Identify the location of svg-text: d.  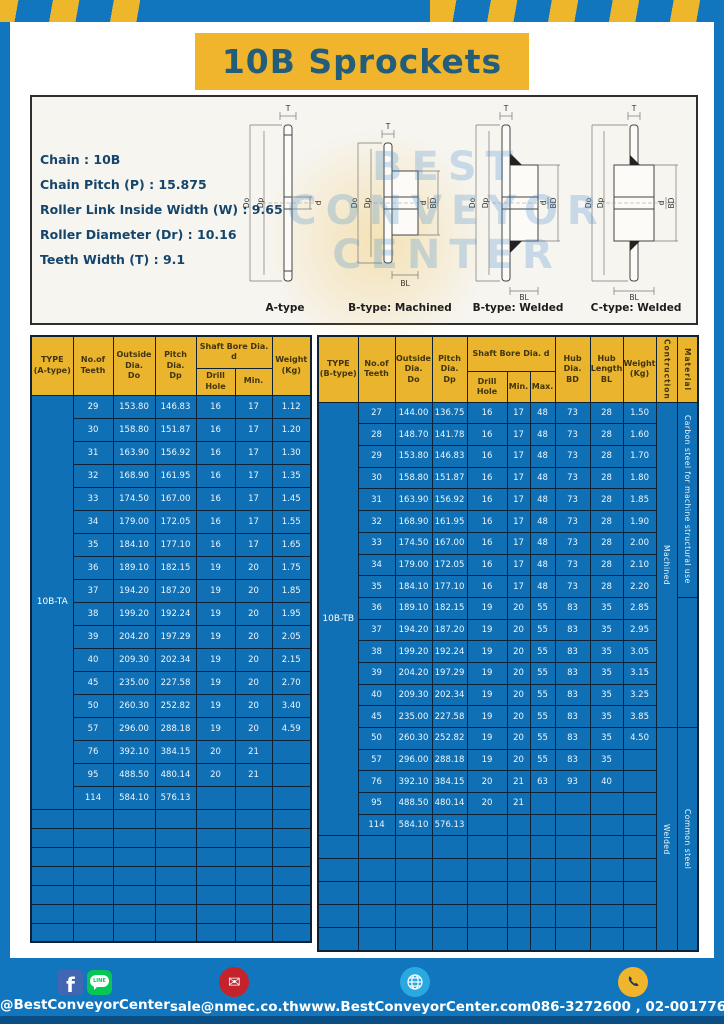
(661, 202).